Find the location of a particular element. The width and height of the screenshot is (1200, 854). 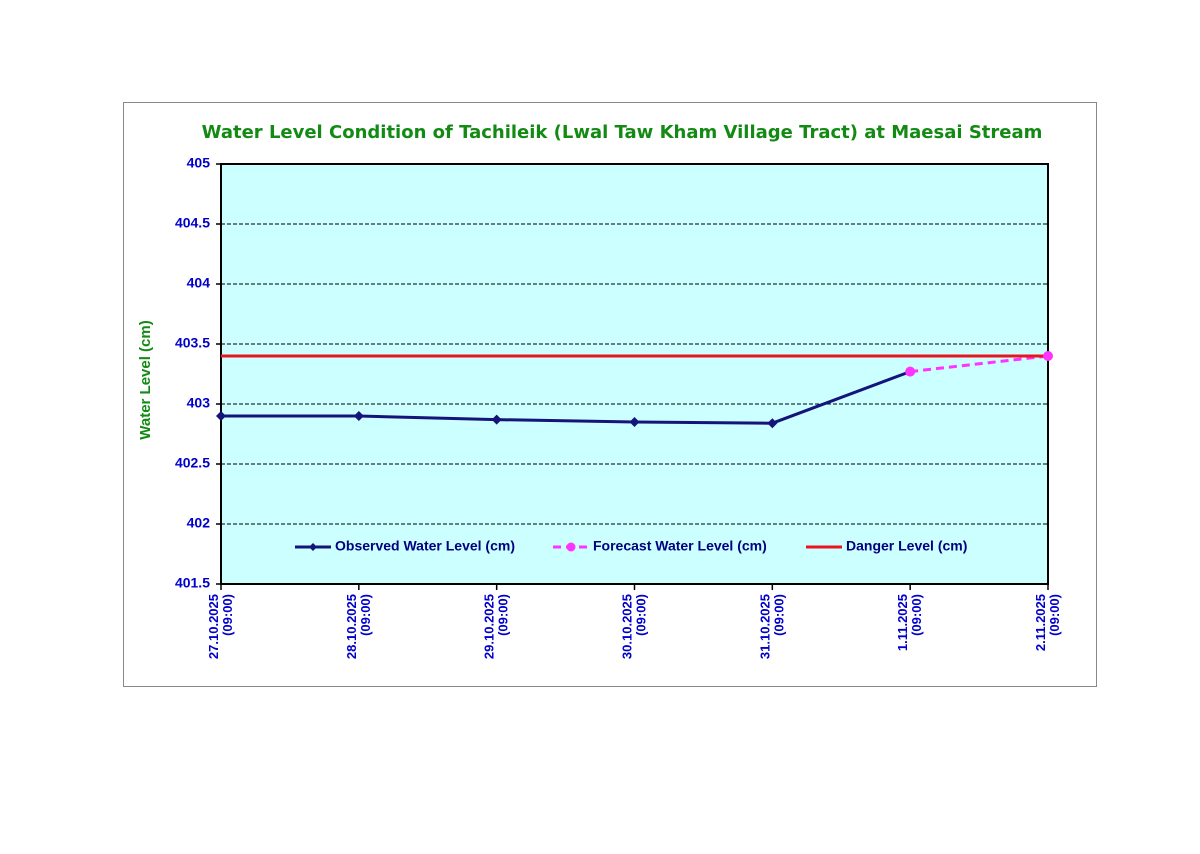

x-tick-label: 28.10.2025(09:00) is located at coordinates (358, 626).